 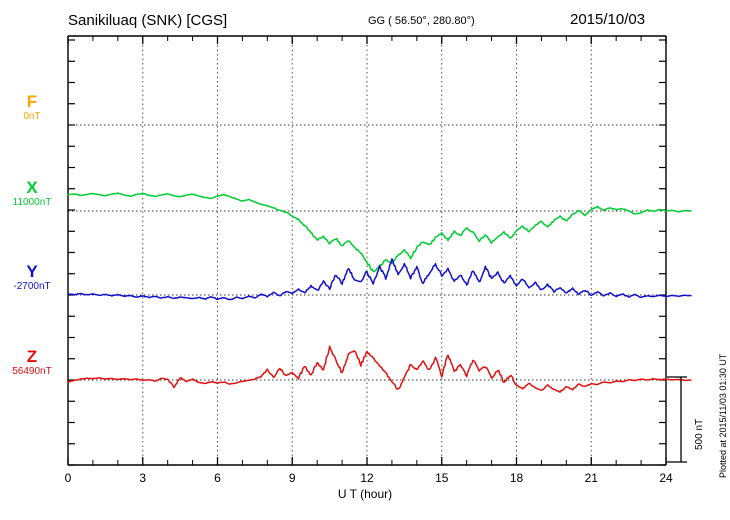 I want to click on trace-z, so click(x=379, y=369).